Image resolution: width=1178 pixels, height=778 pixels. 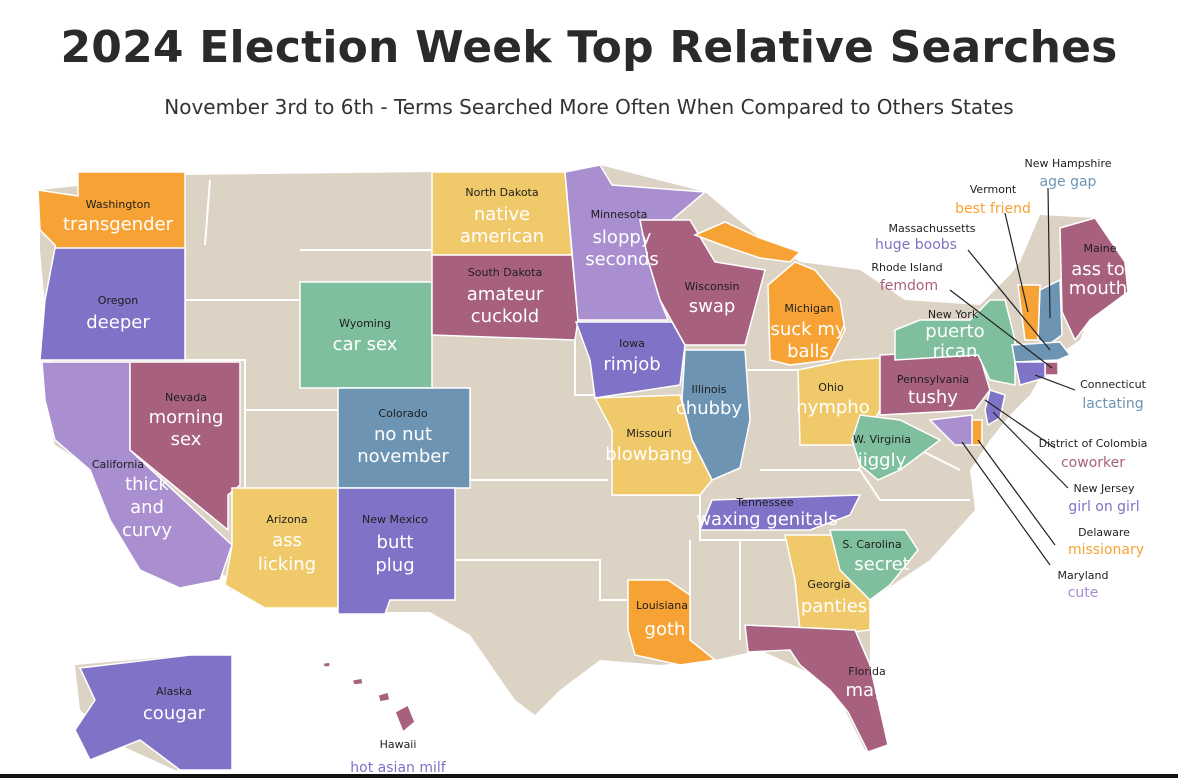 What do you see at coordinates (933, 379) in the screenshot?
I see `label-pennsylvania-name: Pennsylvania` at bounding box center [933, 379].